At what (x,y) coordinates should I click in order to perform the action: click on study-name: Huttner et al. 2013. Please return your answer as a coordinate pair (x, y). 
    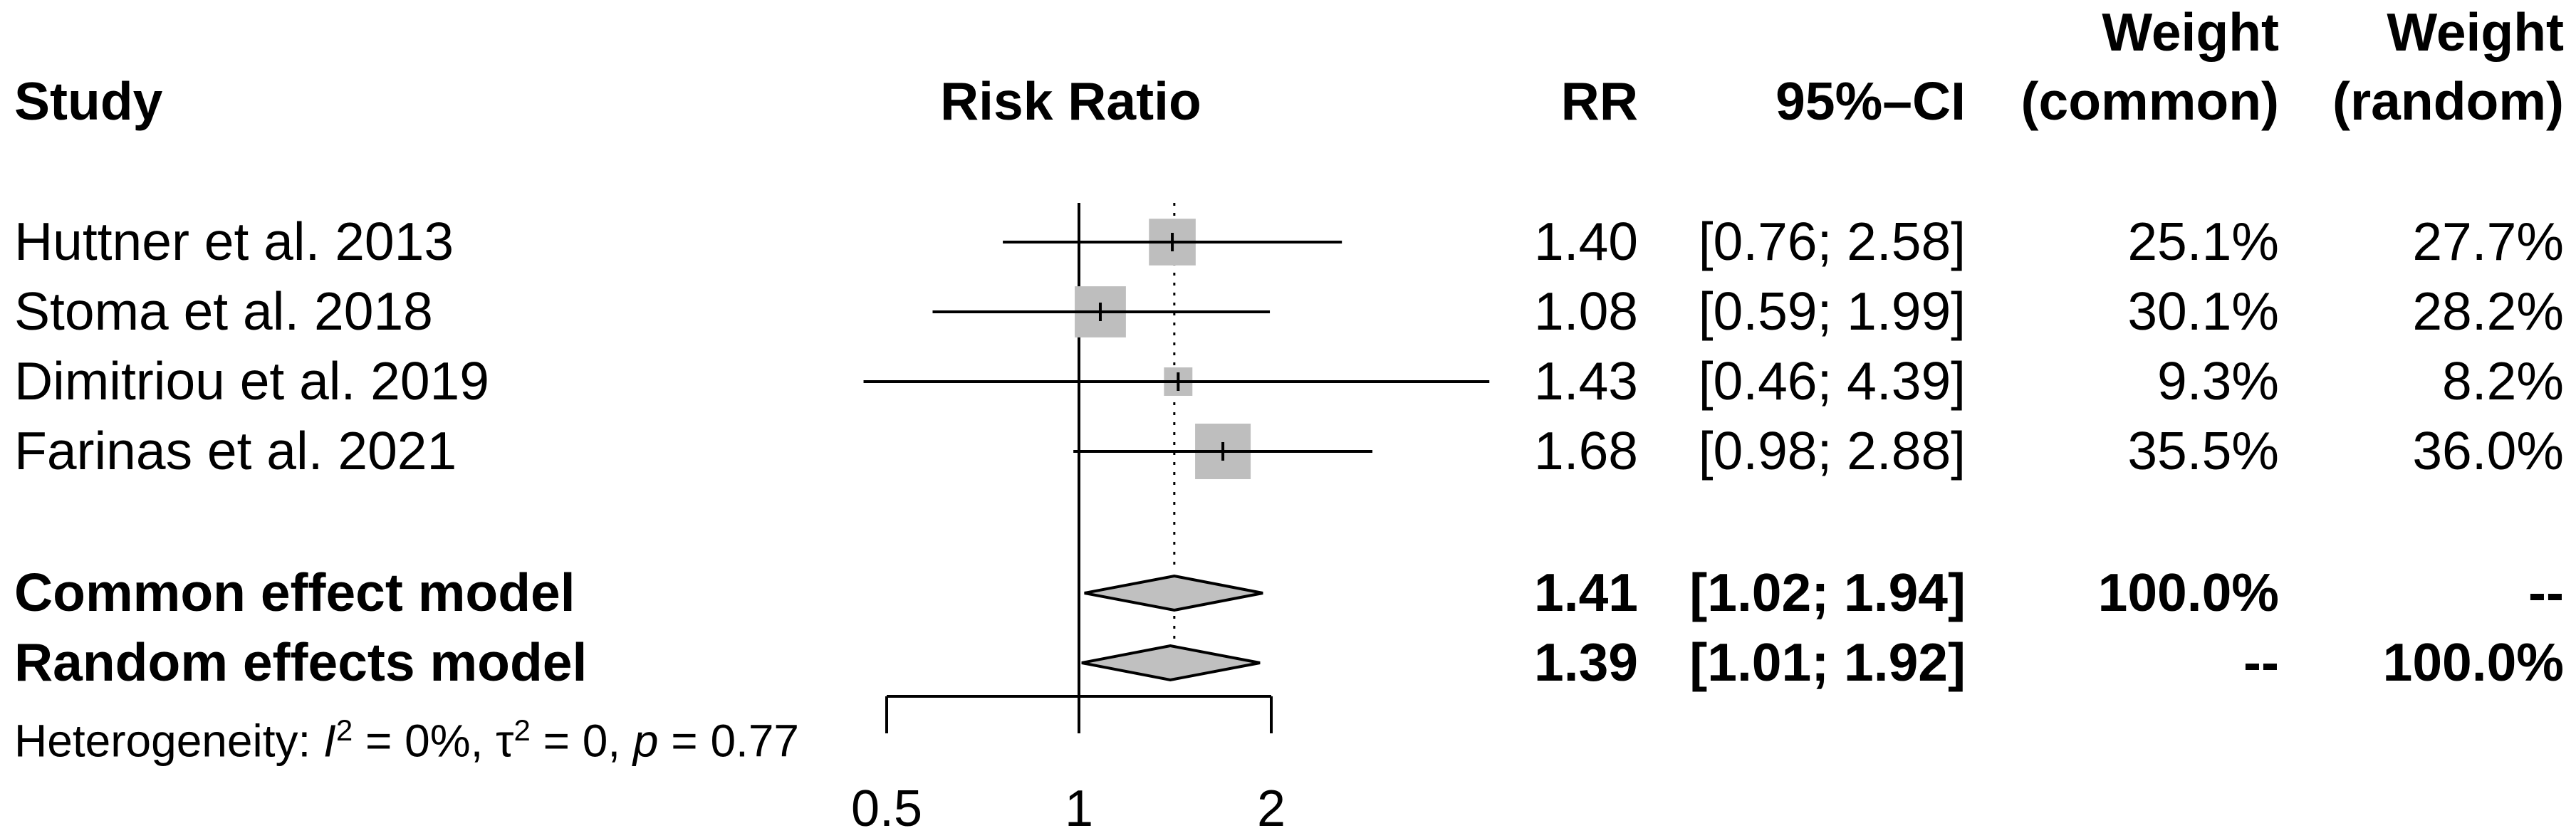
    Looking at the image, I should click on (234, 241).